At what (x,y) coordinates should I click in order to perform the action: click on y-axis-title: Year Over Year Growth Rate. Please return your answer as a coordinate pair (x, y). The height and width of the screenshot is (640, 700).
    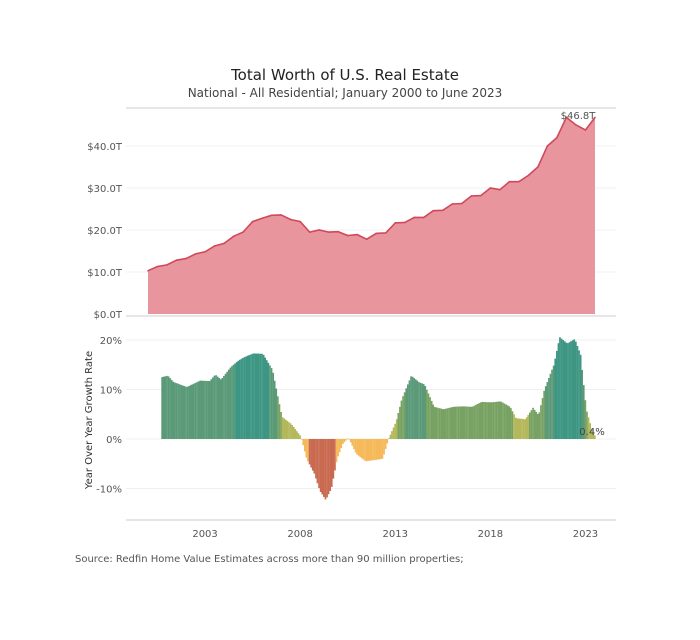
    Looking at the image, I should click on (89, 420).